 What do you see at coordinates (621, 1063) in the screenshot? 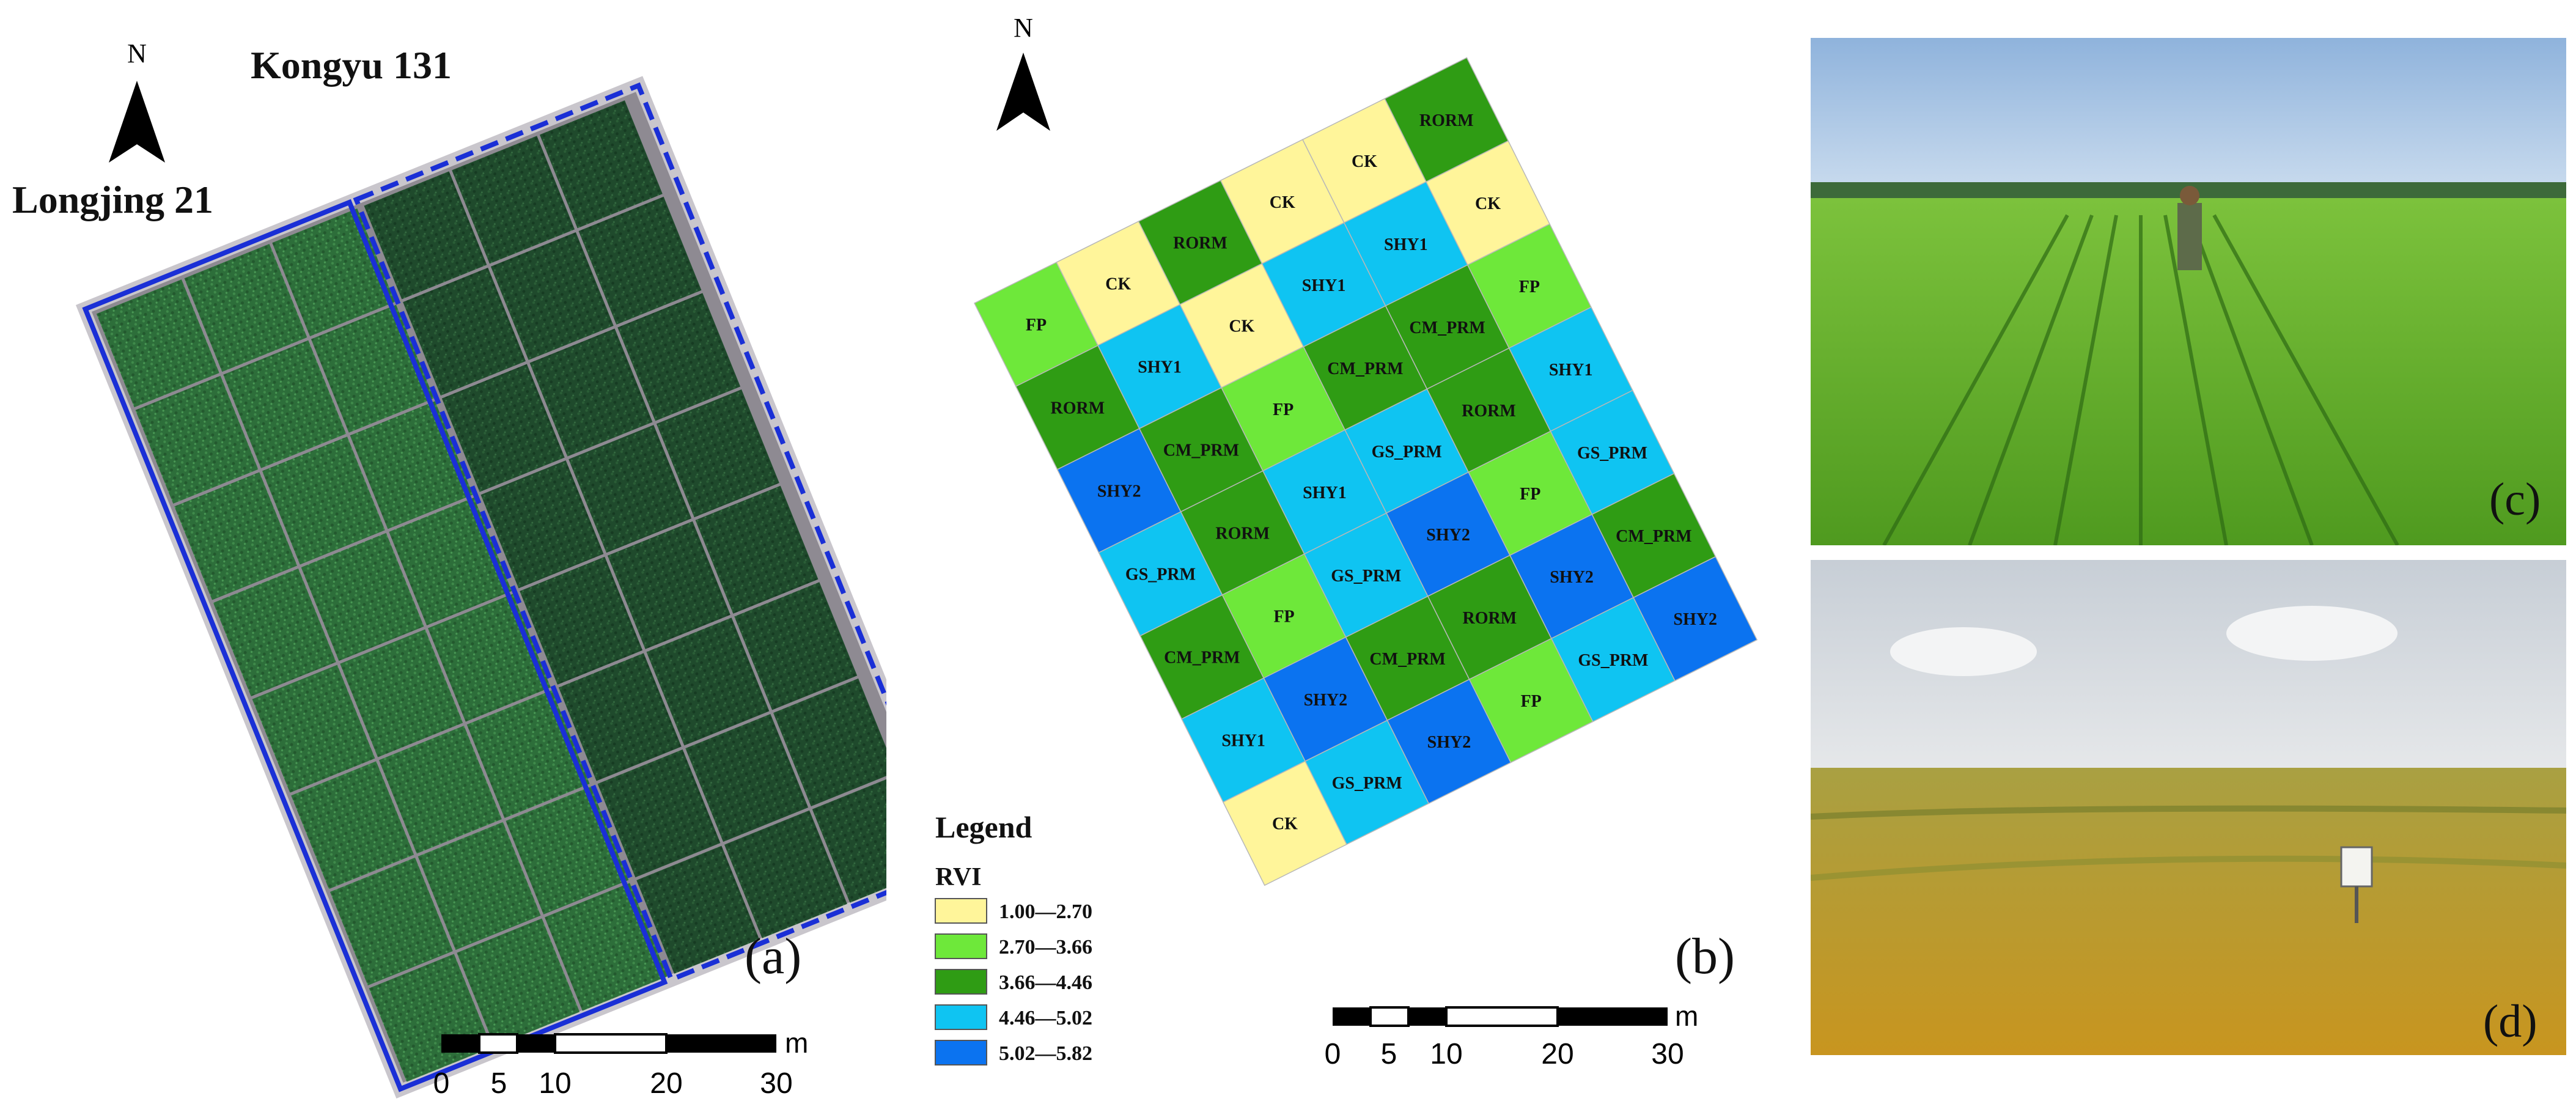
I see `scale-bar-a: m 0 5 10 20 30` at bounding box center [621, 1063].